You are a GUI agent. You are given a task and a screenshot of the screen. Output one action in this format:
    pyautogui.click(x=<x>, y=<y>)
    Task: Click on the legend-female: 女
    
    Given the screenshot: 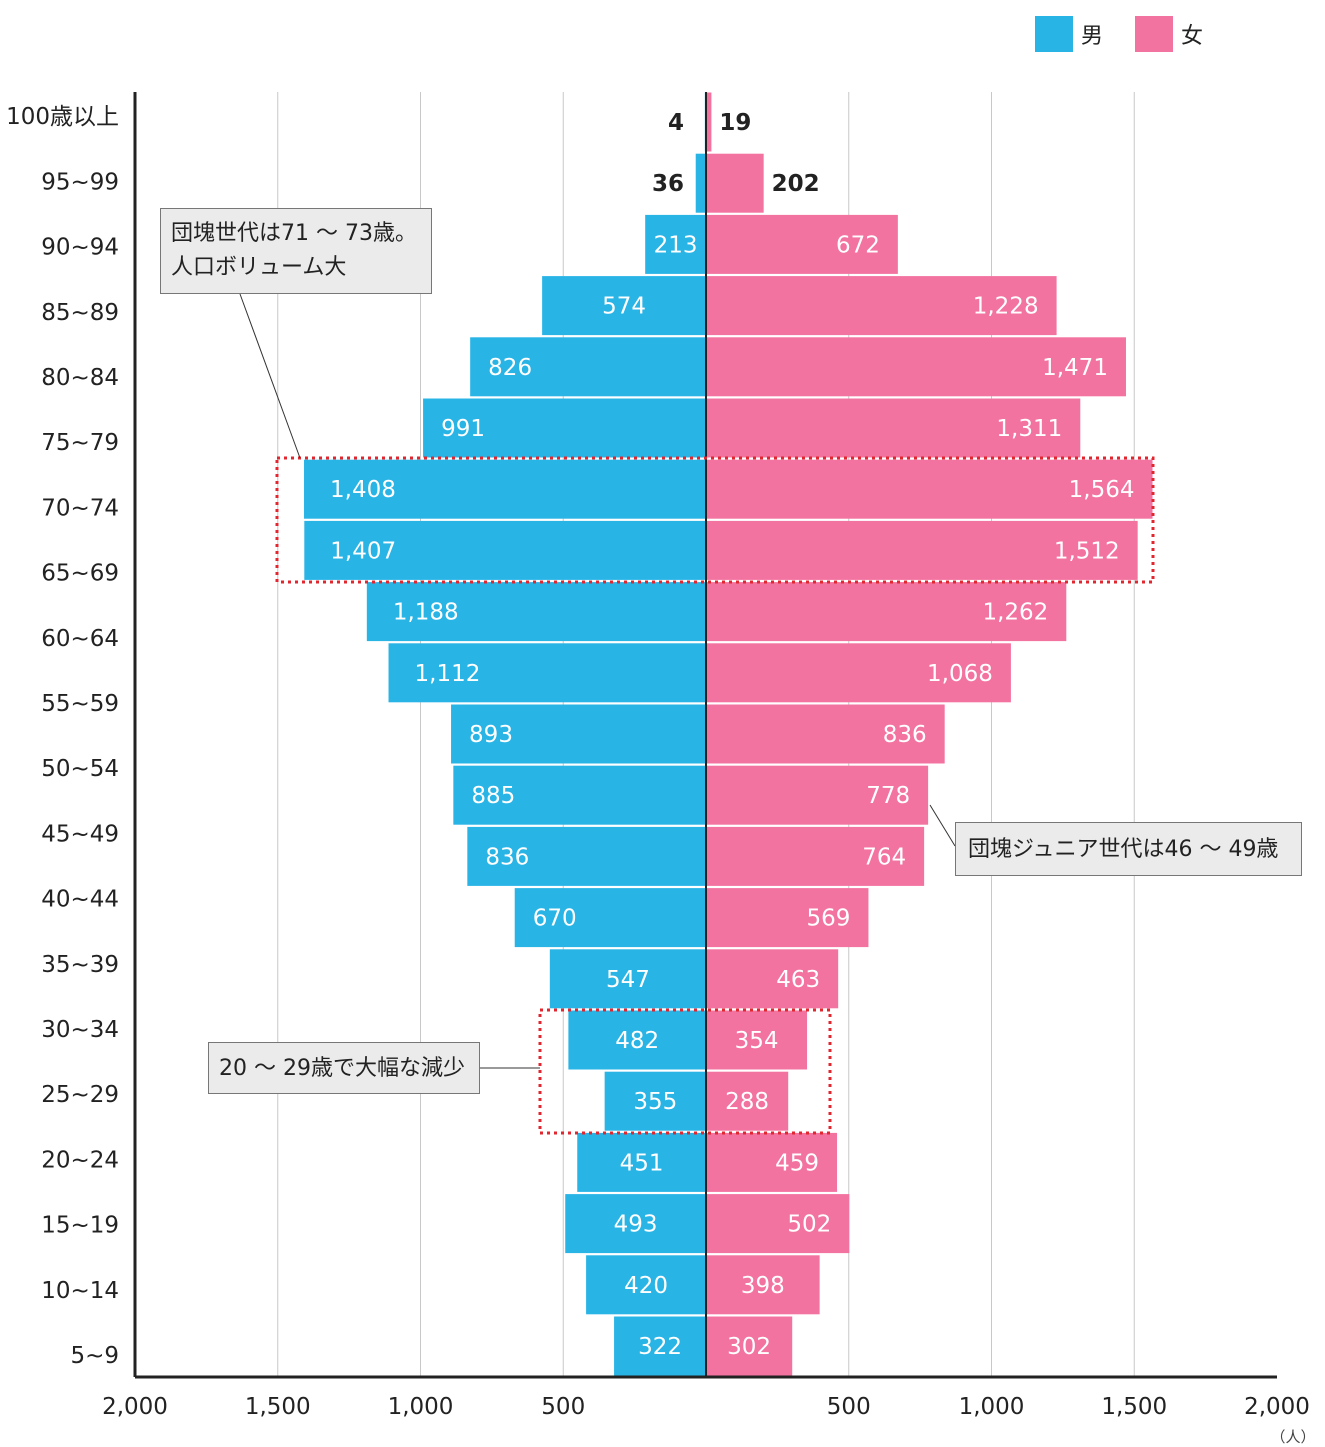 What is the action you would take?
    pyautogui.click(x=1169, y=34)
    